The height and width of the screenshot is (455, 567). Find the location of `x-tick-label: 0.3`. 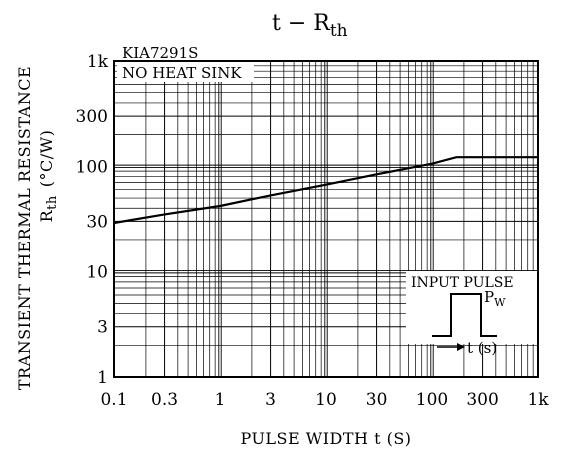

x-tick-label: 0.3 is located at coordinates (164, 400).